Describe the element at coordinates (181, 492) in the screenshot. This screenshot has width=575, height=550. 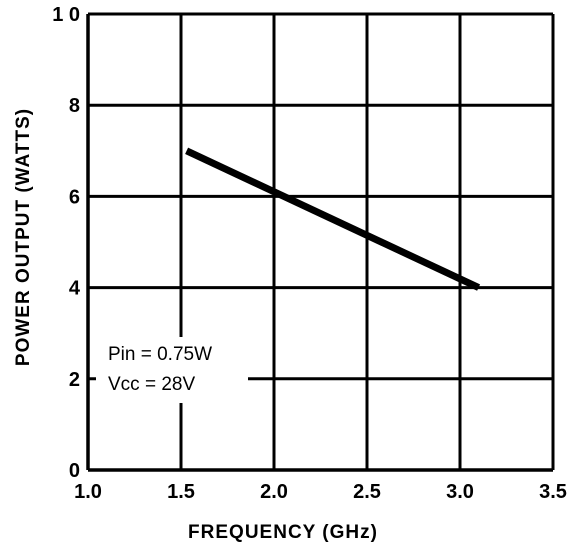
I see `x-tick-label: 1.5` at that location.